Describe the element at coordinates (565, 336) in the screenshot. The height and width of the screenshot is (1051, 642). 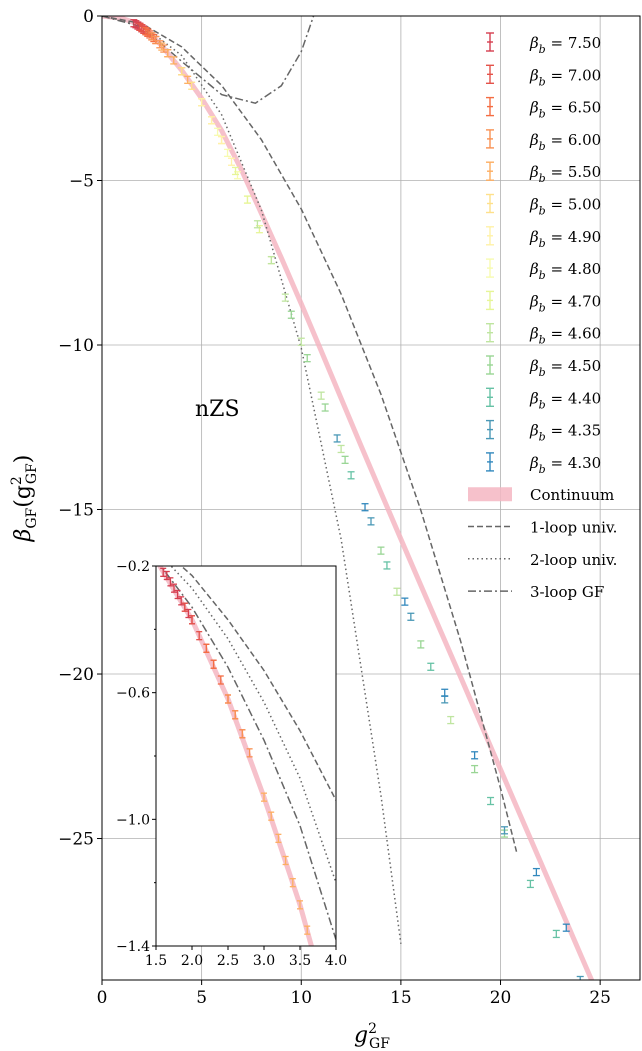
I see `legend-label: βb = 4.60` at that location.